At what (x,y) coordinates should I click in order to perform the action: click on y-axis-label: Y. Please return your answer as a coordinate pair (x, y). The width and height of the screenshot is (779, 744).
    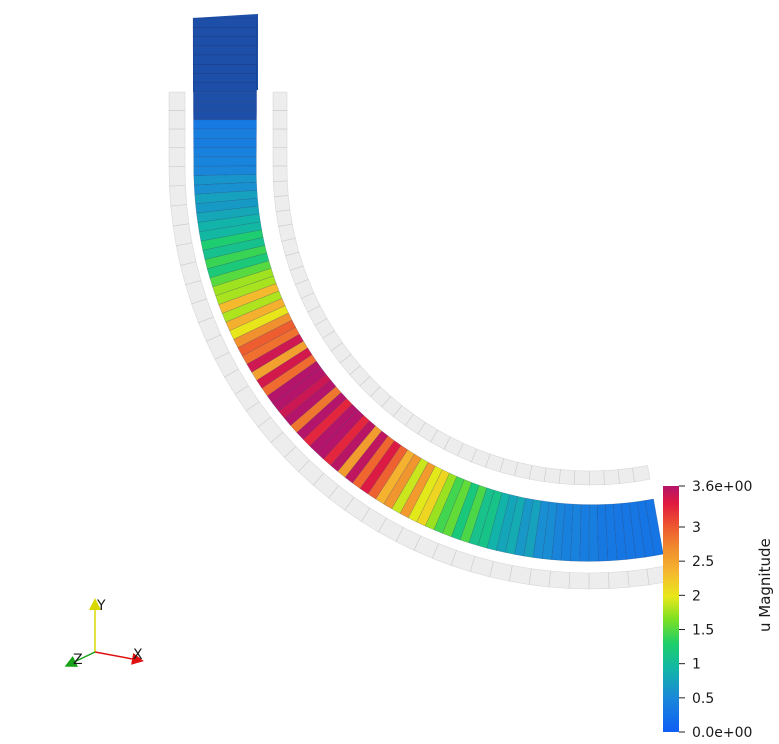
    Looking at the image, I should click on (101, 606).